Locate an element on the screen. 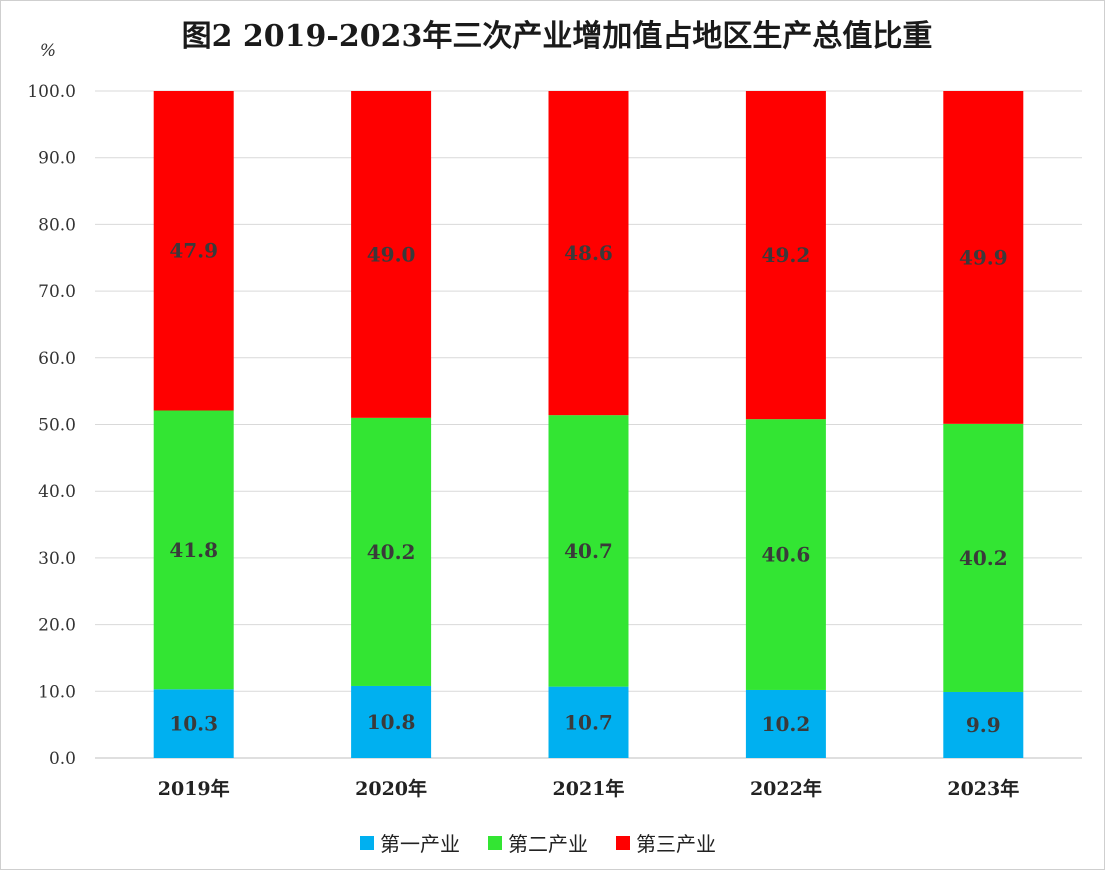 The height and width of the screenshot is (870, 1105). legend: 第一产业 第二产业 第三产业 is located at coordinates (538, 844).